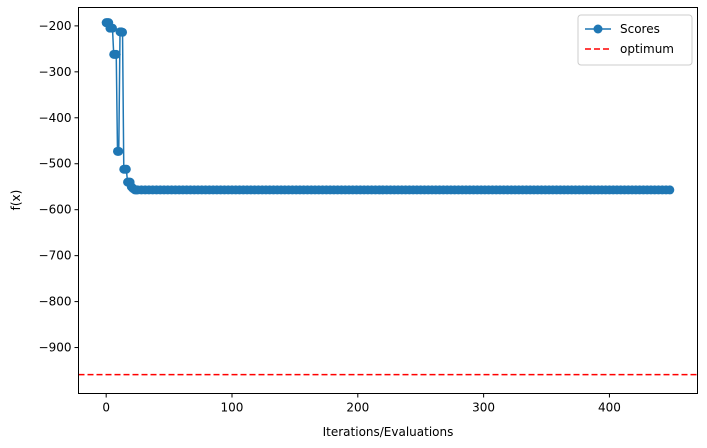  Describe the element at coordinates (55, 256) in the screenshot. I see `y-tick-label: −700` at that location.